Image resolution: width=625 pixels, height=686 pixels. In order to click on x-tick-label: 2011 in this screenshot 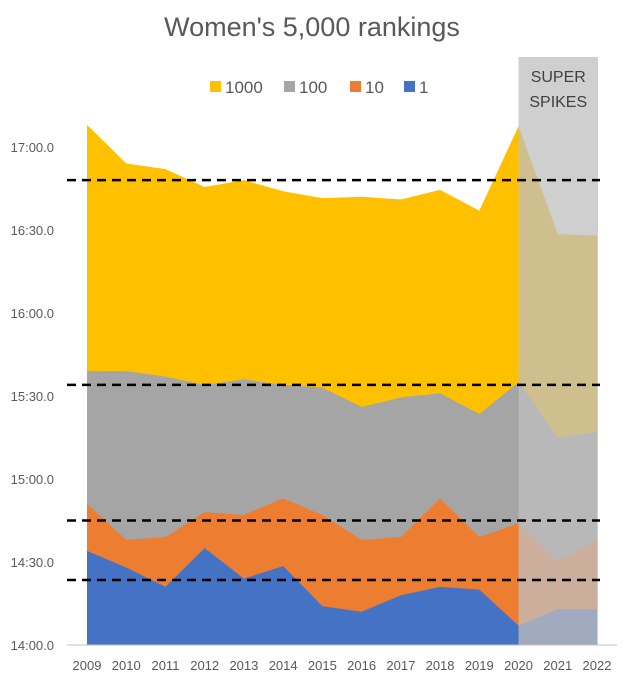, I will do `click(165, 665)`.